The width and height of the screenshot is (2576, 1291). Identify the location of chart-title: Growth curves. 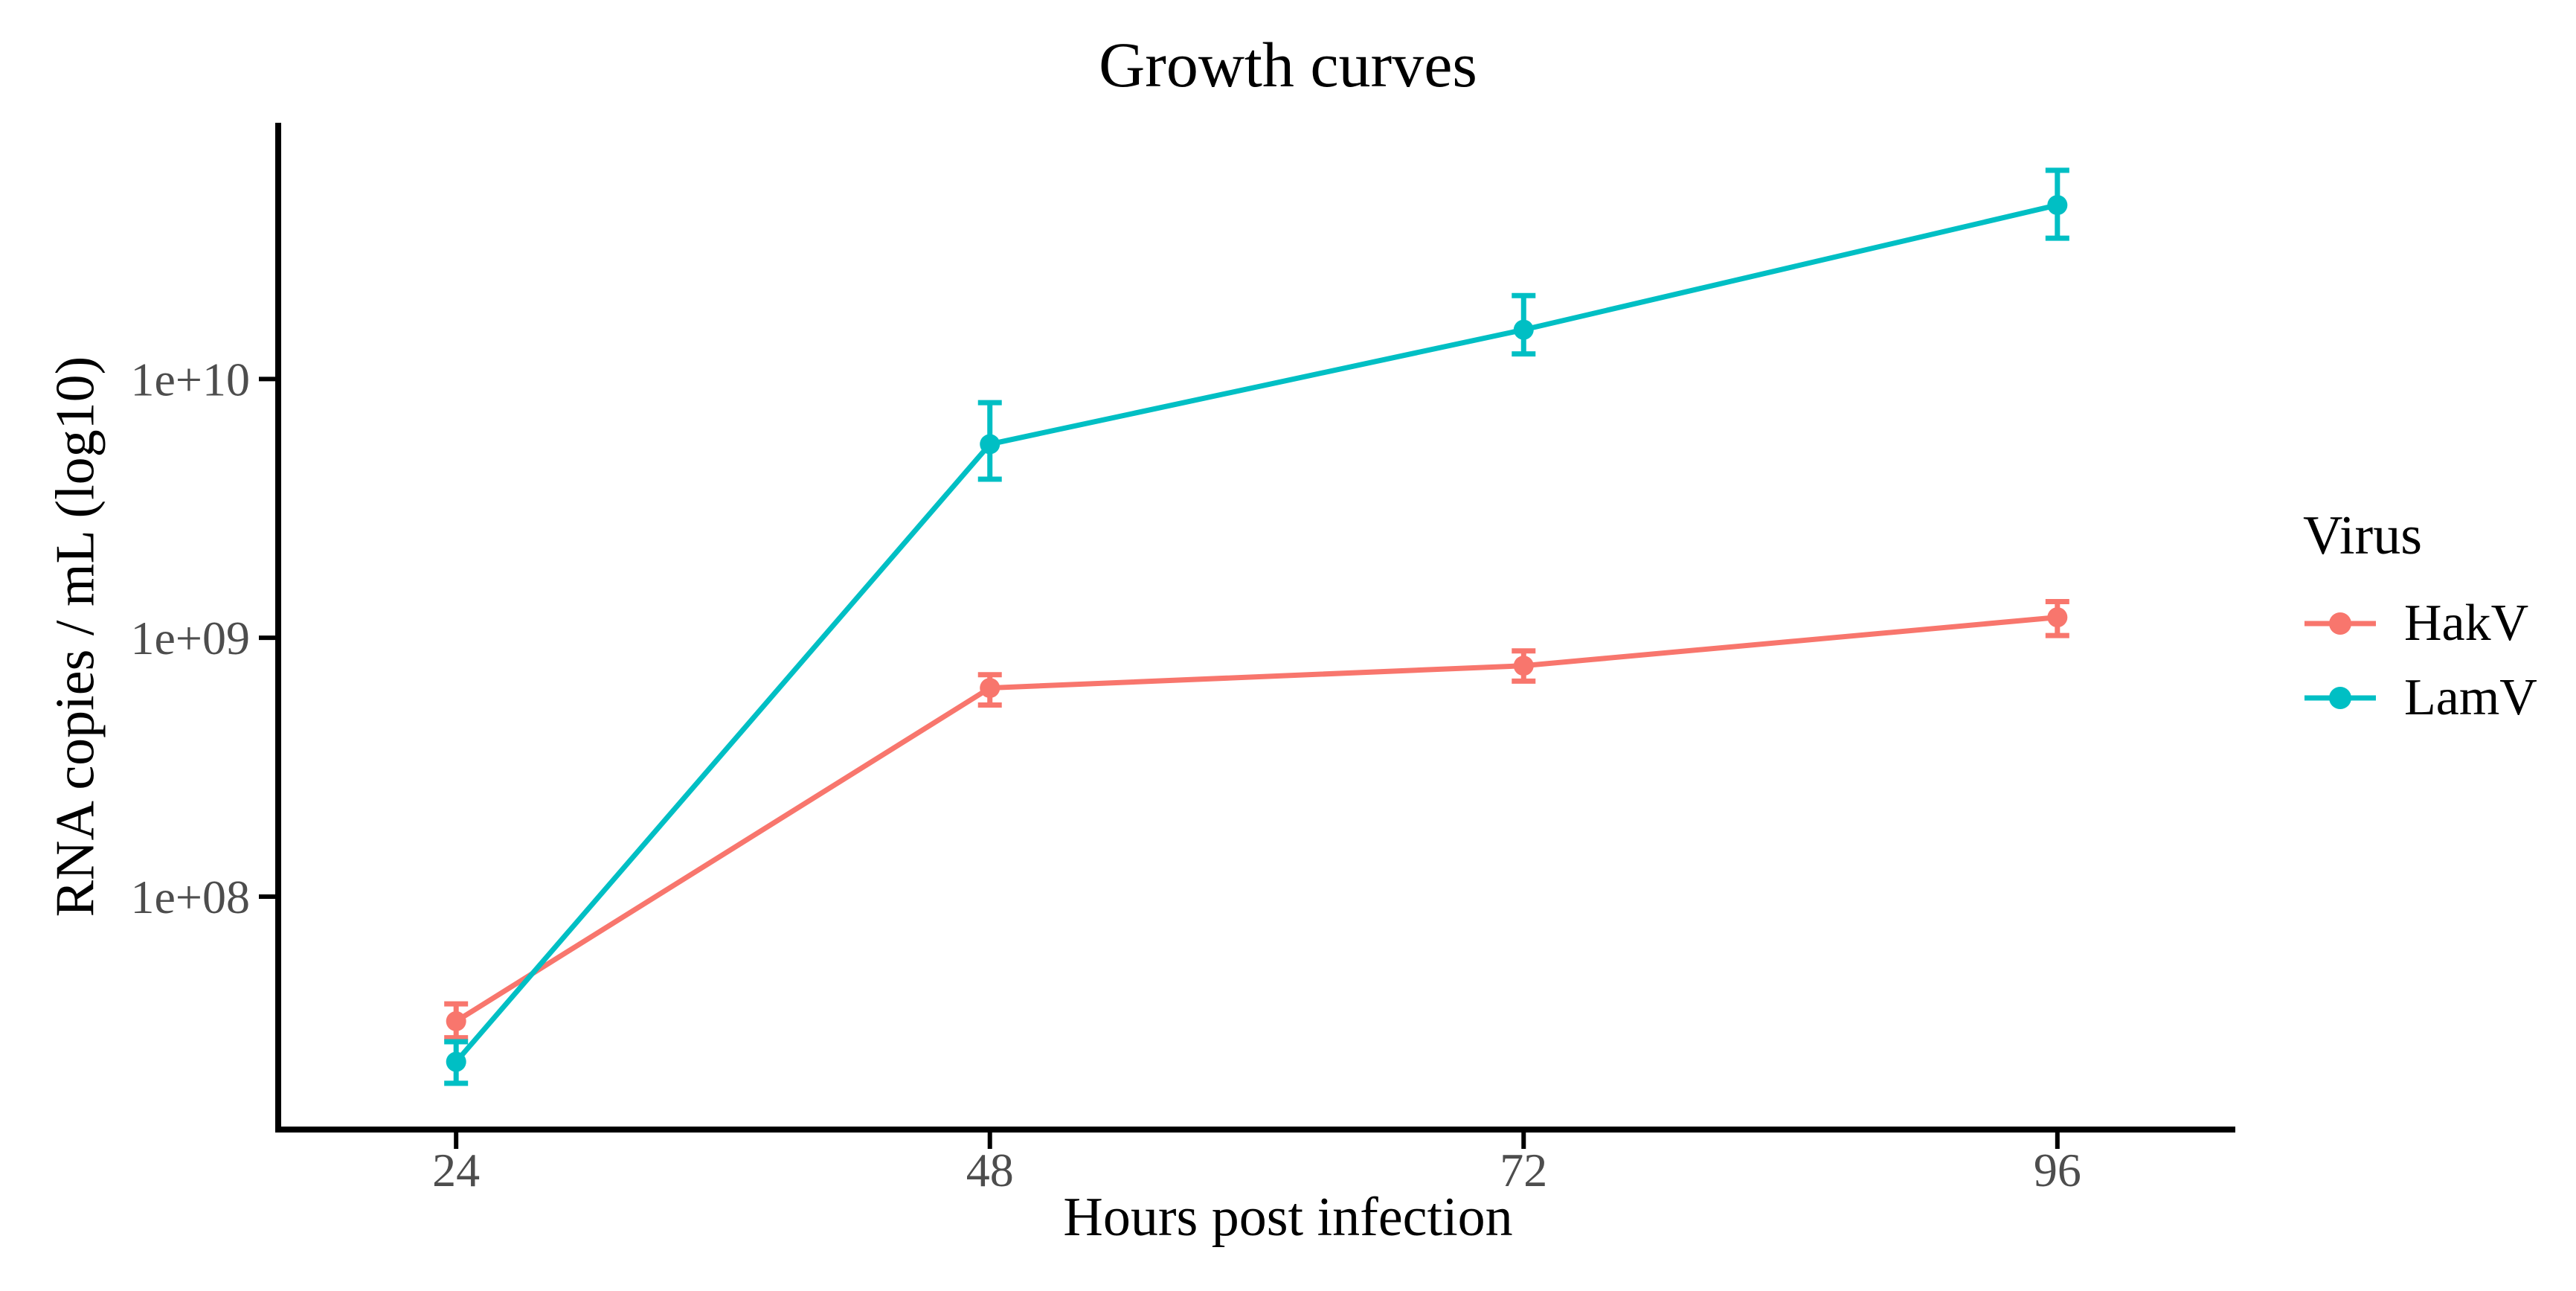
(1288, 64).